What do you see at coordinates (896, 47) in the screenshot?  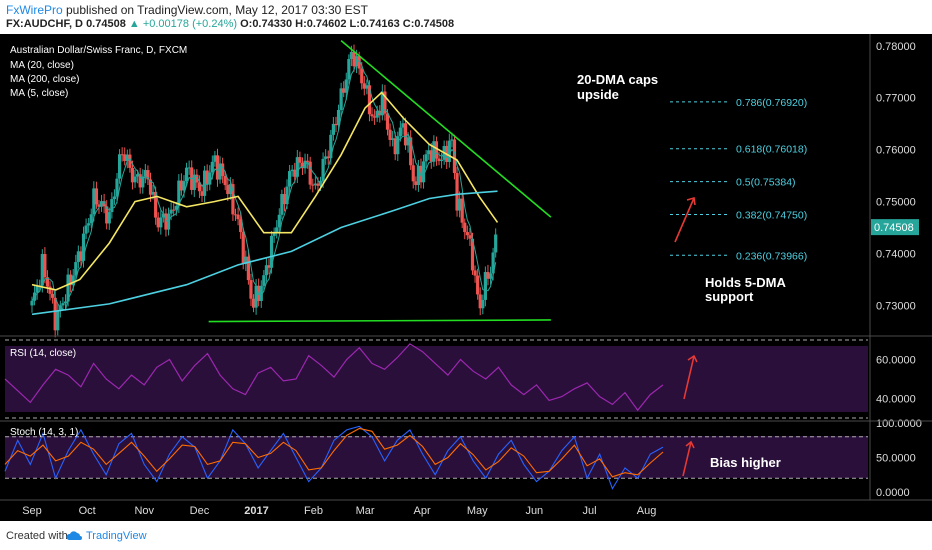 I see `price-tick-label: 0.78000` at bounding box center [896, 47].